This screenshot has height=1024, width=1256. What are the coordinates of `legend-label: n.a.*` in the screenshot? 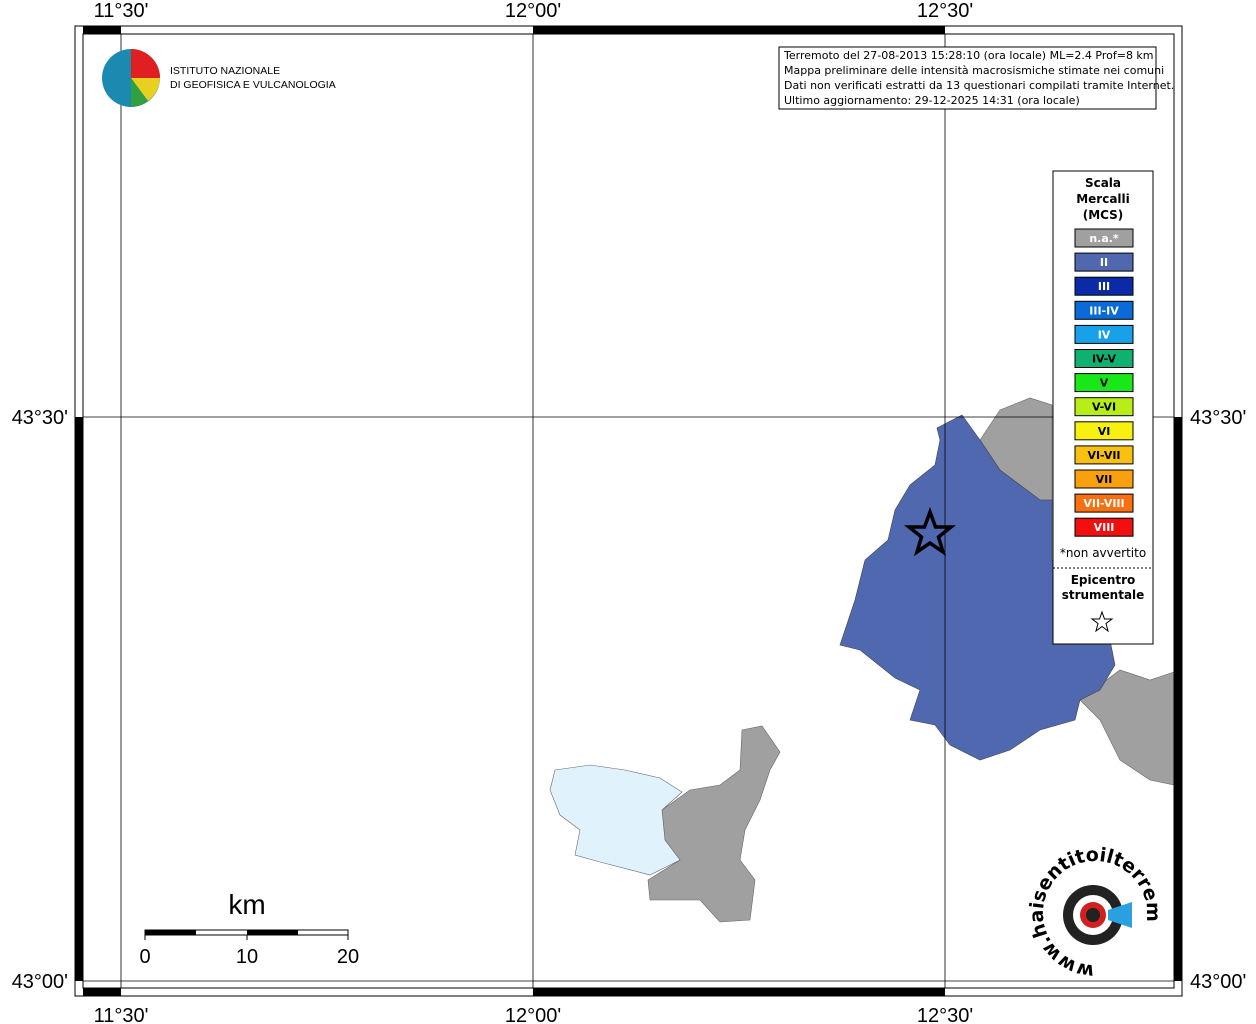 It's located at (1104, 238).